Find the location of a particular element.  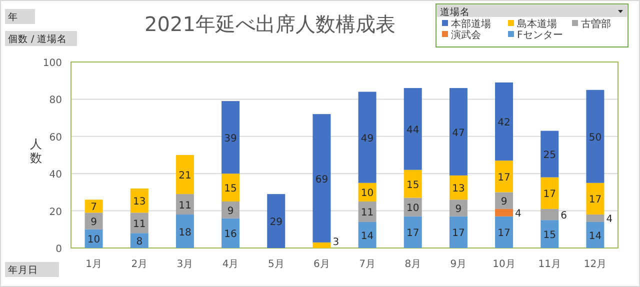

data-label: 39 is located at coordinates (230, 138).